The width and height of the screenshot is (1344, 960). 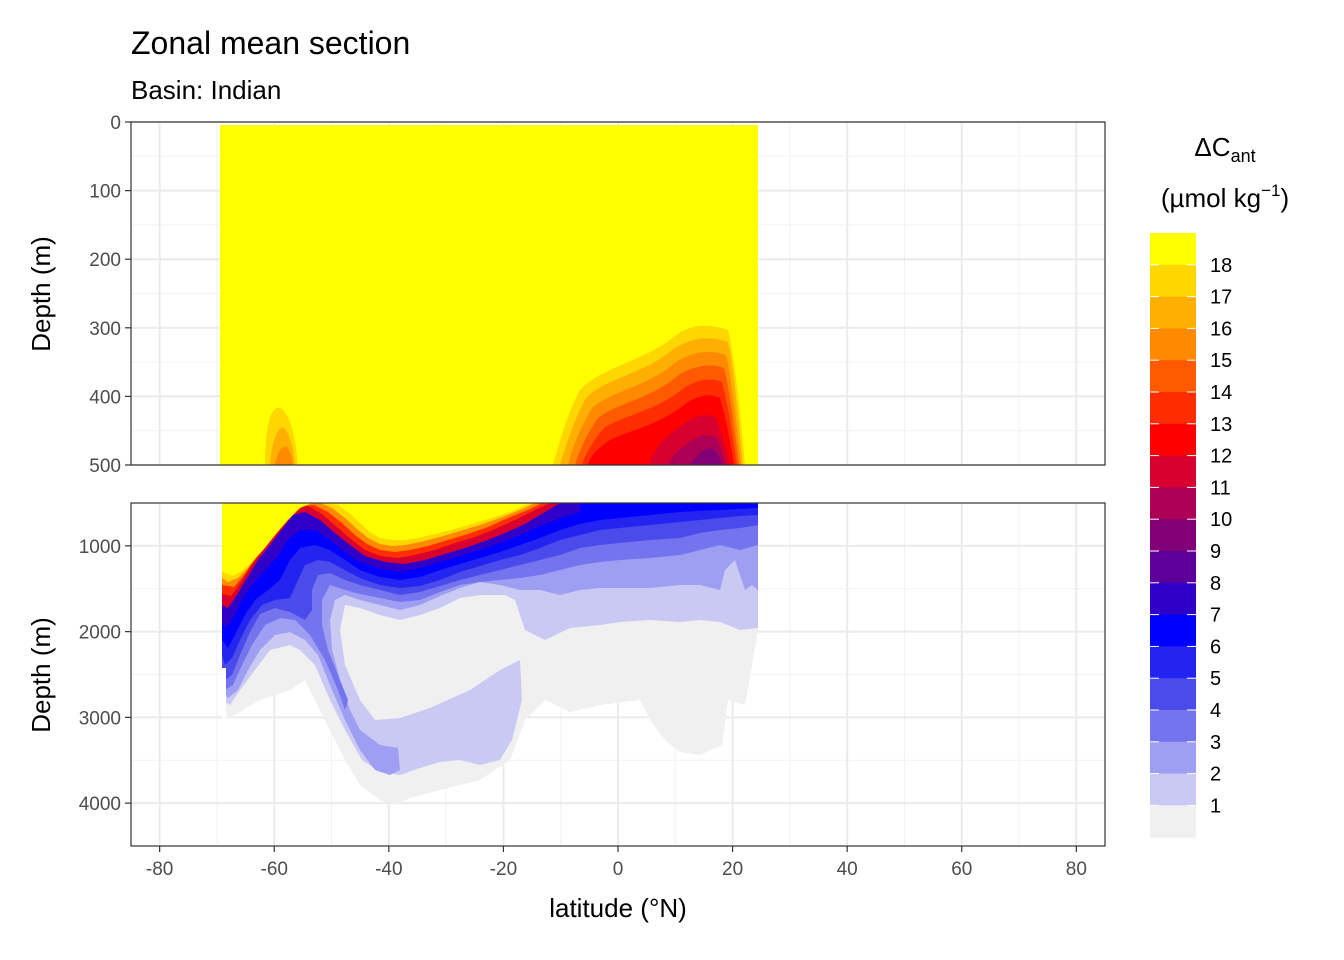 I want to click on legend-break-label: 11, so click(x=1220, y=488).